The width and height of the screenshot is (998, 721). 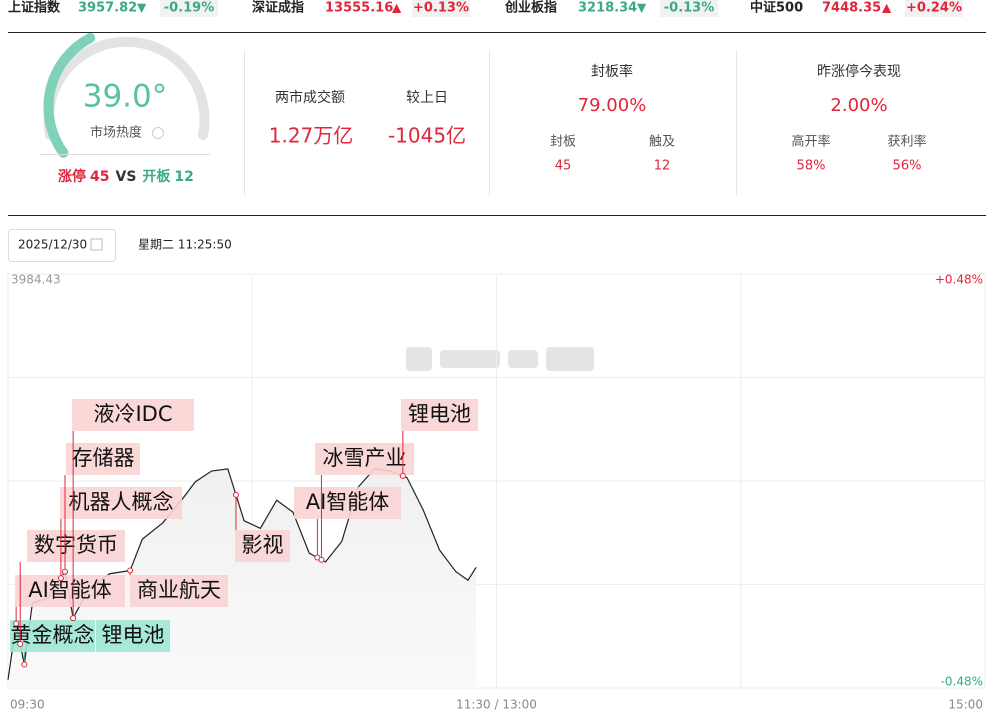 I want to click on date-picker, so click(x=62, y=245).